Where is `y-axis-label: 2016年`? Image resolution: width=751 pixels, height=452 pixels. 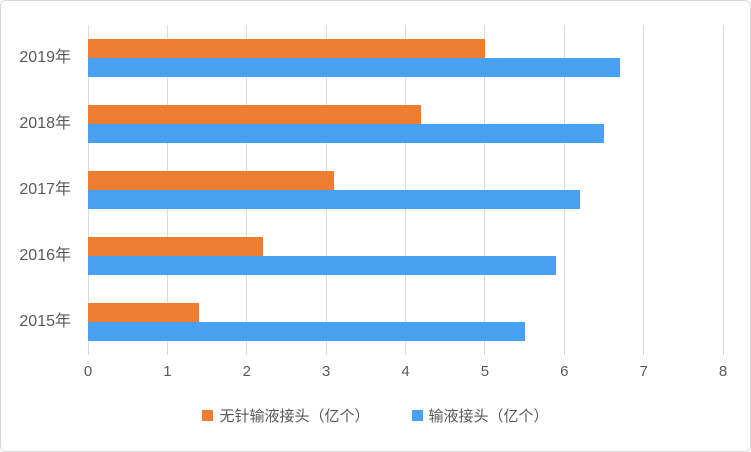
y-axis-label: 2016年 is located at coordinates (45, 255).